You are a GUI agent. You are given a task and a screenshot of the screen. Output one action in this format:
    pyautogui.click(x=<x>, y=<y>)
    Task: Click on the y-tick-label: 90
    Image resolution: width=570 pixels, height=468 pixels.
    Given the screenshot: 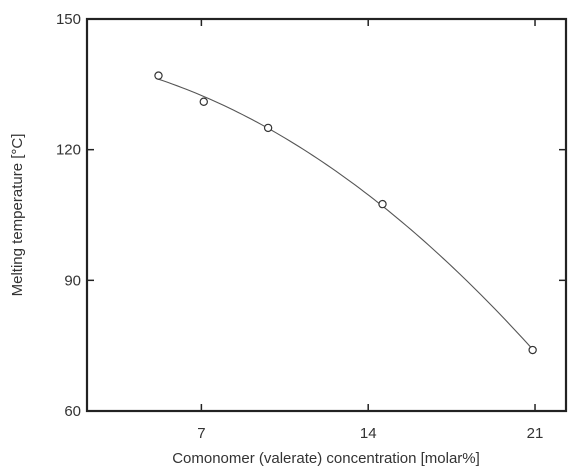 What is the action you would take?
    pyautogui.click(x=72, y=280)
    